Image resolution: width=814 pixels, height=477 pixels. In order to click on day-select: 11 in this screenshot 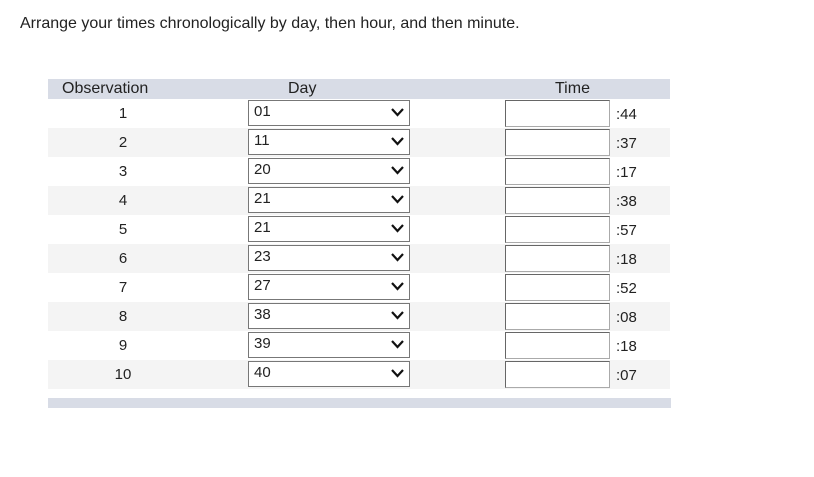, I will do `click(329, 142)`.